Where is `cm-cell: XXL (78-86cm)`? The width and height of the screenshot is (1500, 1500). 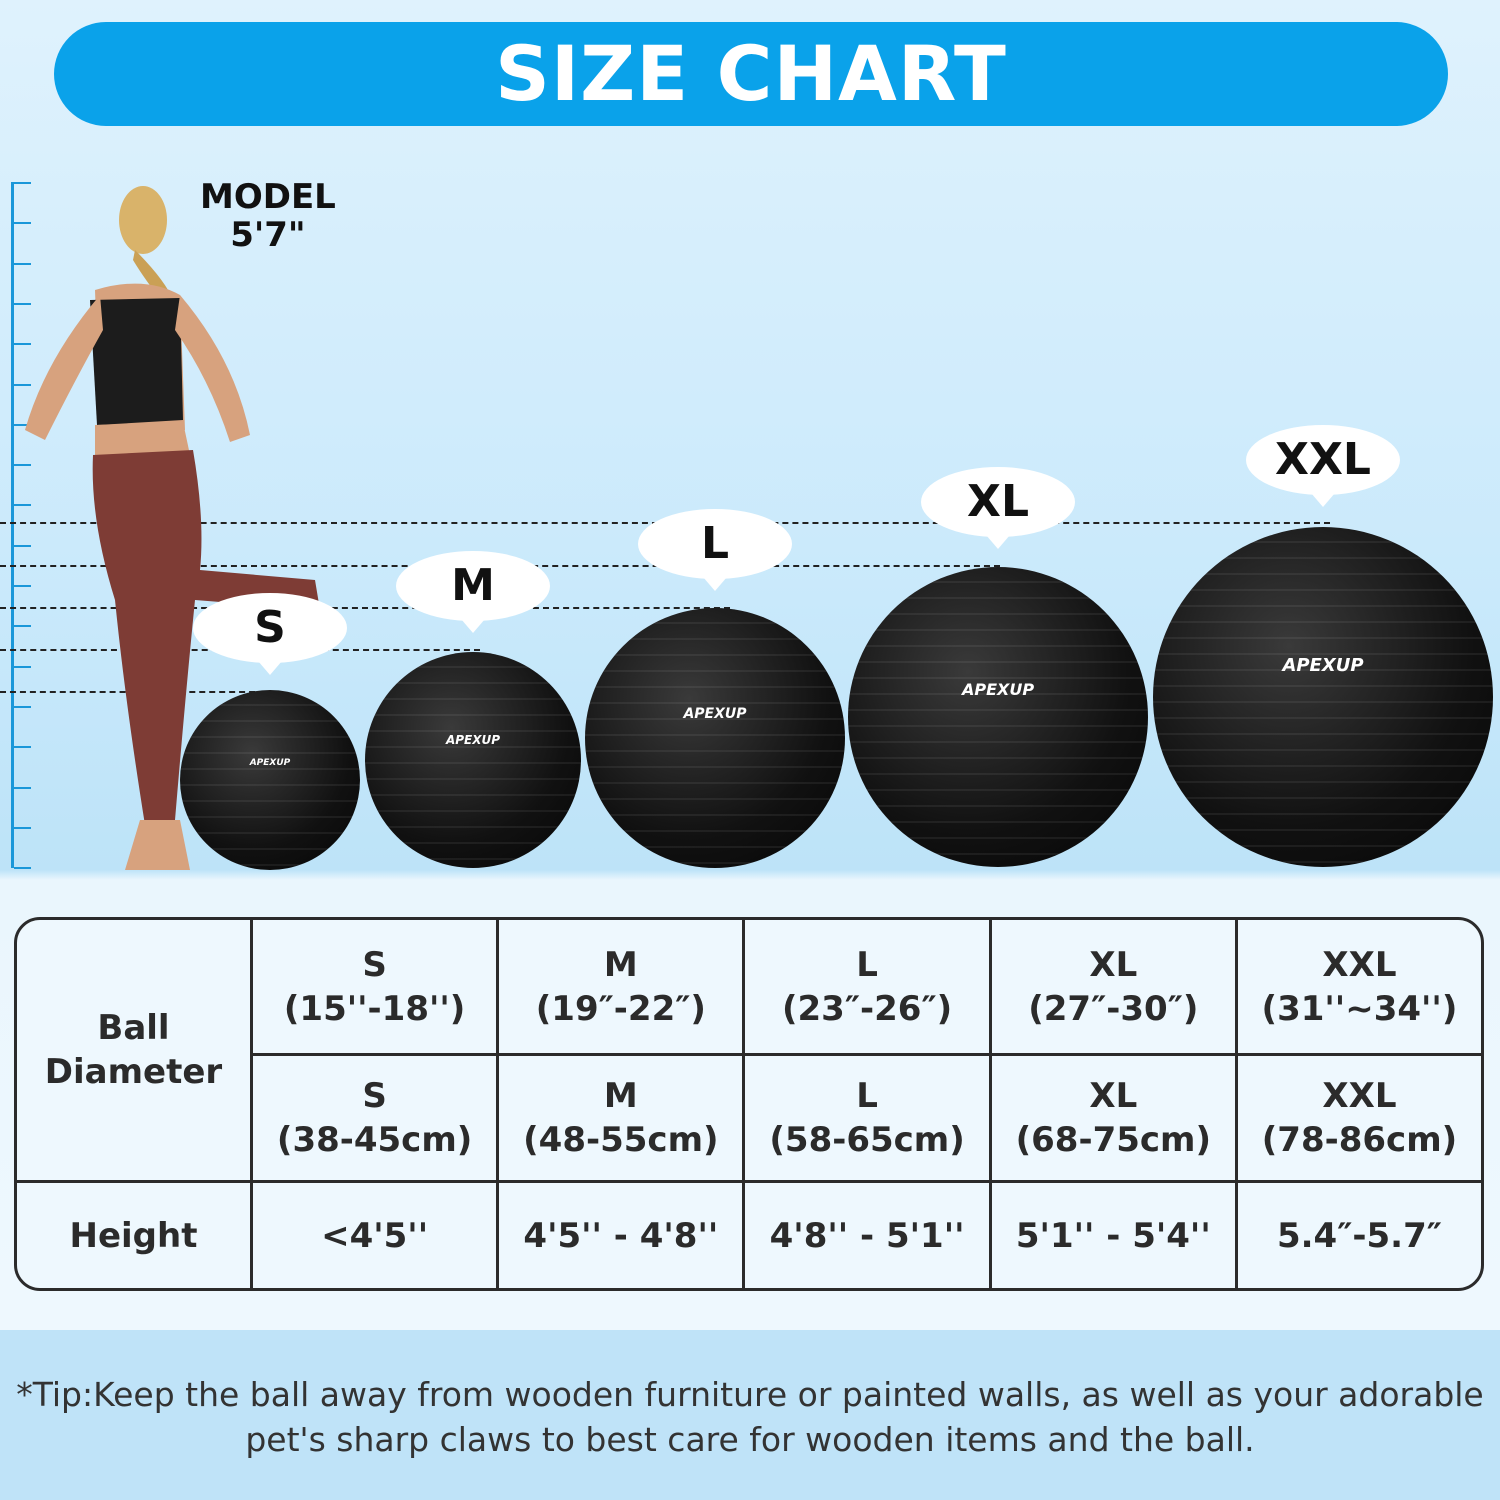 cm-cell: XXL (78-86cm) is located at coordinates (1359, 1119).